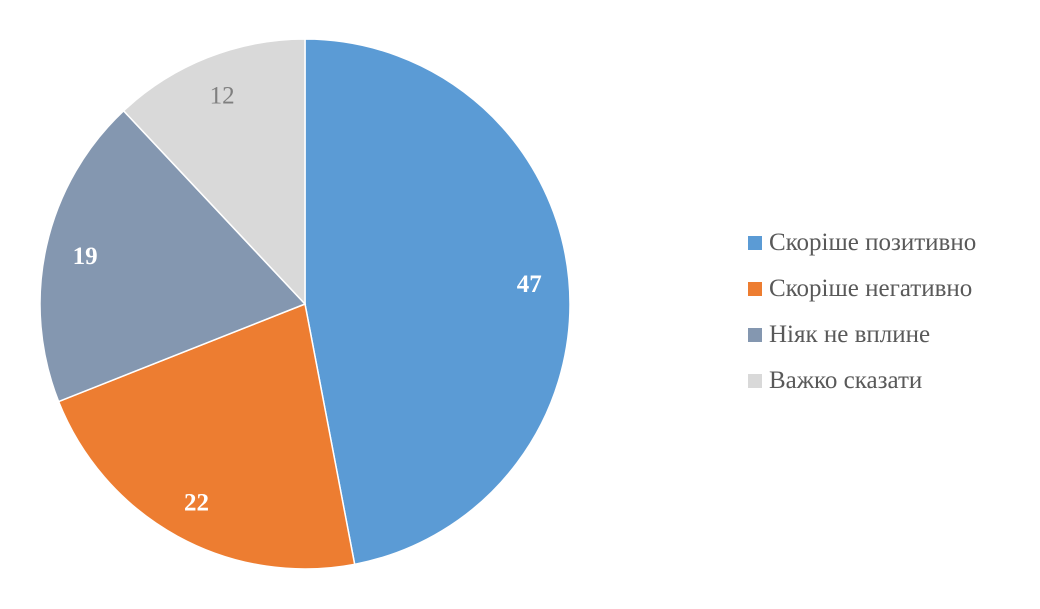  I want to click on legend-label: Важко сказати, so click(846, 380).